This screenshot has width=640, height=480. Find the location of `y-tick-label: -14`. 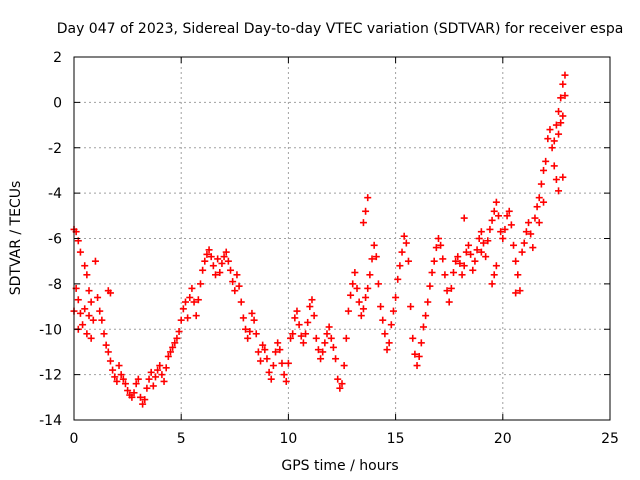

y-tick-label: -14 is located at coordinates (50, 421).